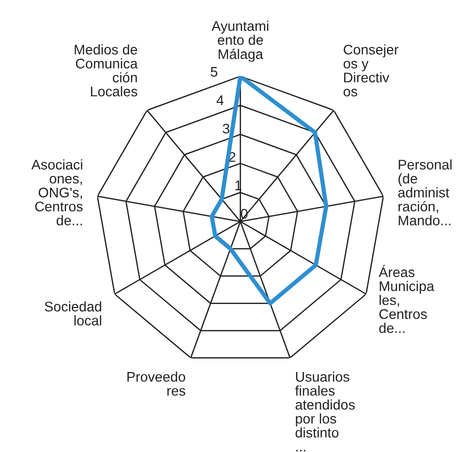 Image resolution: width=476 pixels, height=452 pixels. I want to click on spoke-label: Ayuntamiento de Málaga, so click(240, 41).